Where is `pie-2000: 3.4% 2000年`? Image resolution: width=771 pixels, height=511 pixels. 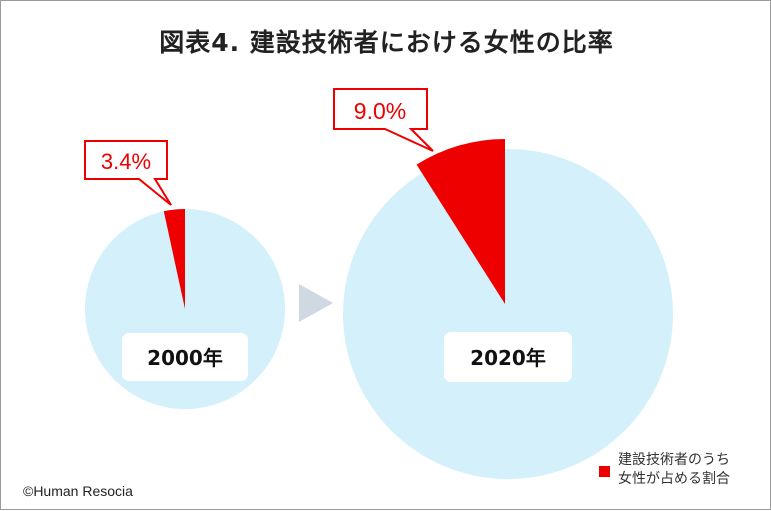
pie-2000: 3.4% 2000年 is located at coordinates (184, 274).